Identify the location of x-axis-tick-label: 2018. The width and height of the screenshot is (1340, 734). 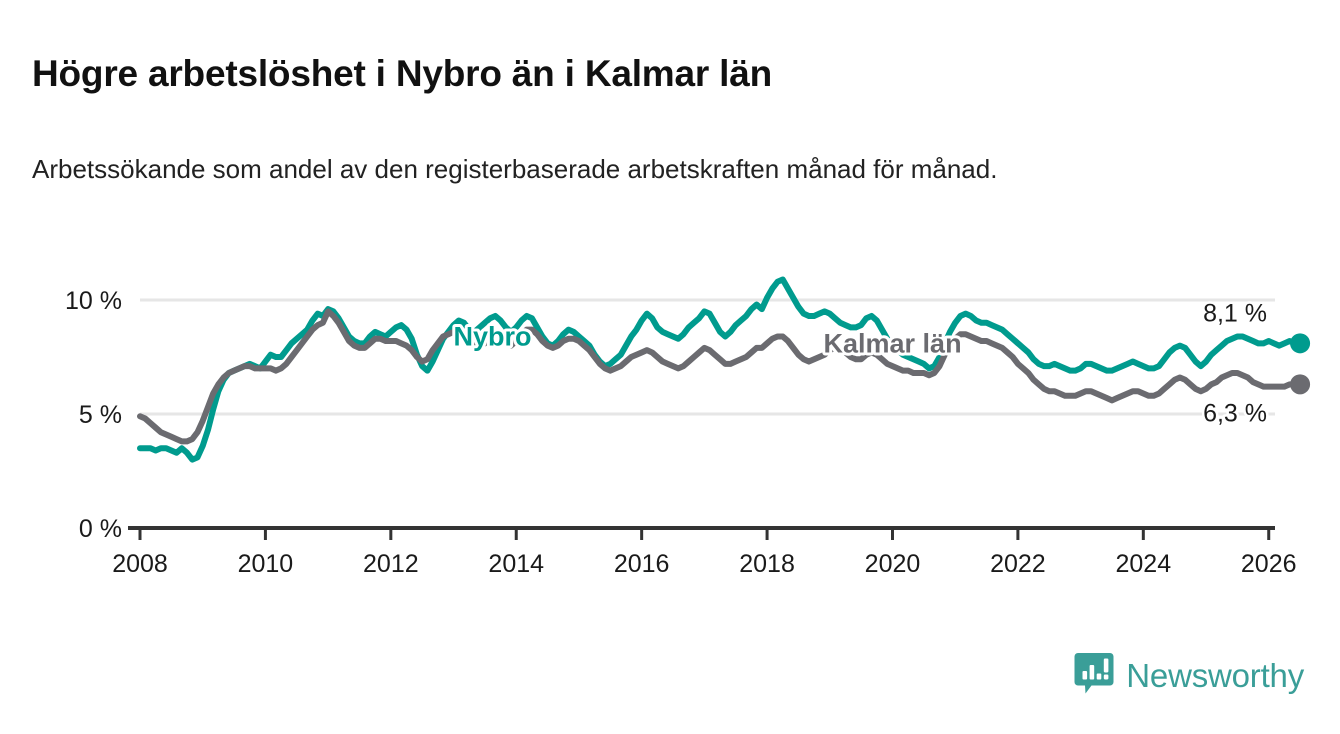
(767, 564).